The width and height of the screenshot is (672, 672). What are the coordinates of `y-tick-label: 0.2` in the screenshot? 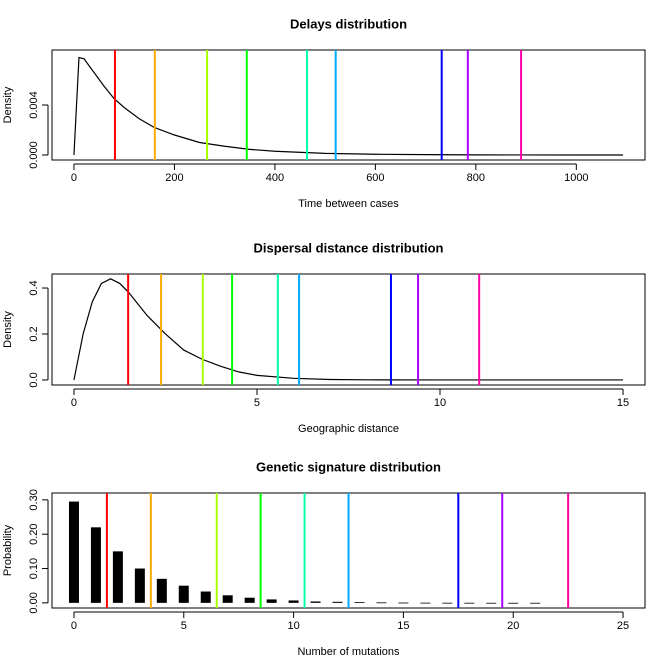 It's located at (34, 333).